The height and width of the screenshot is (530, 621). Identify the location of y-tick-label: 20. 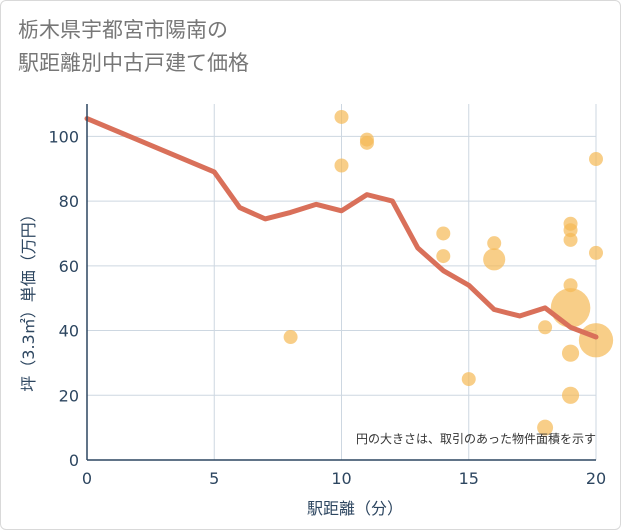
(69, 395).